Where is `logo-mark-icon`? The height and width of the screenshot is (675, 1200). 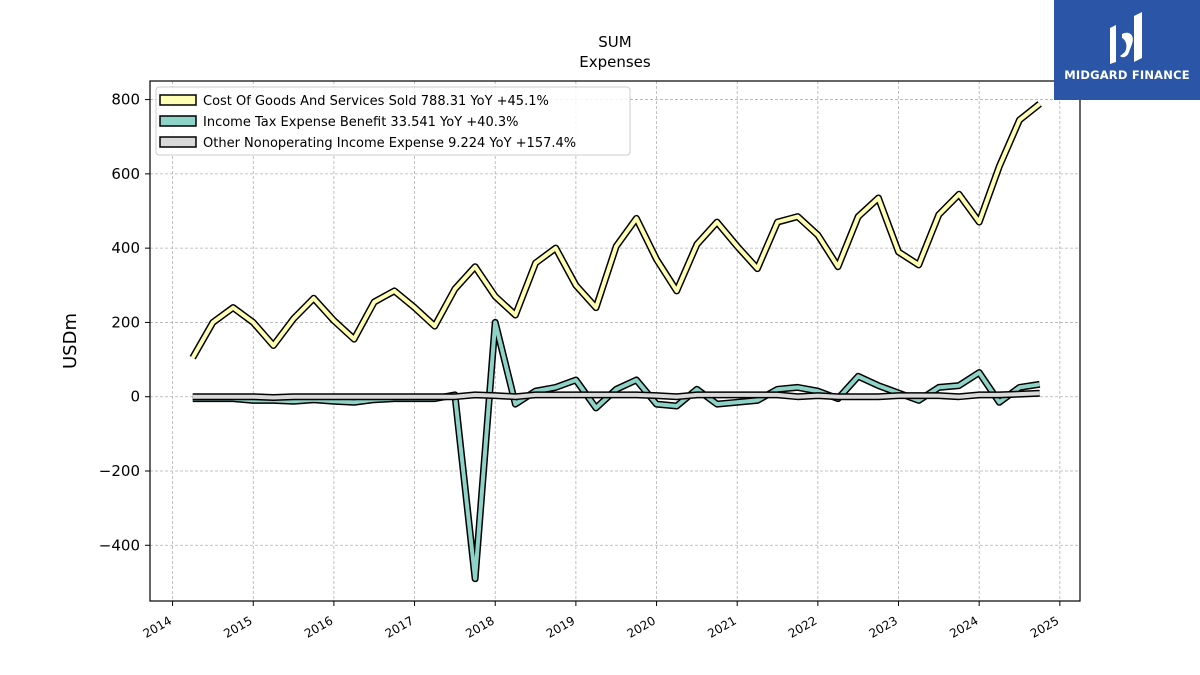
logo-mark-icon is located at coordinates (1126, 38).